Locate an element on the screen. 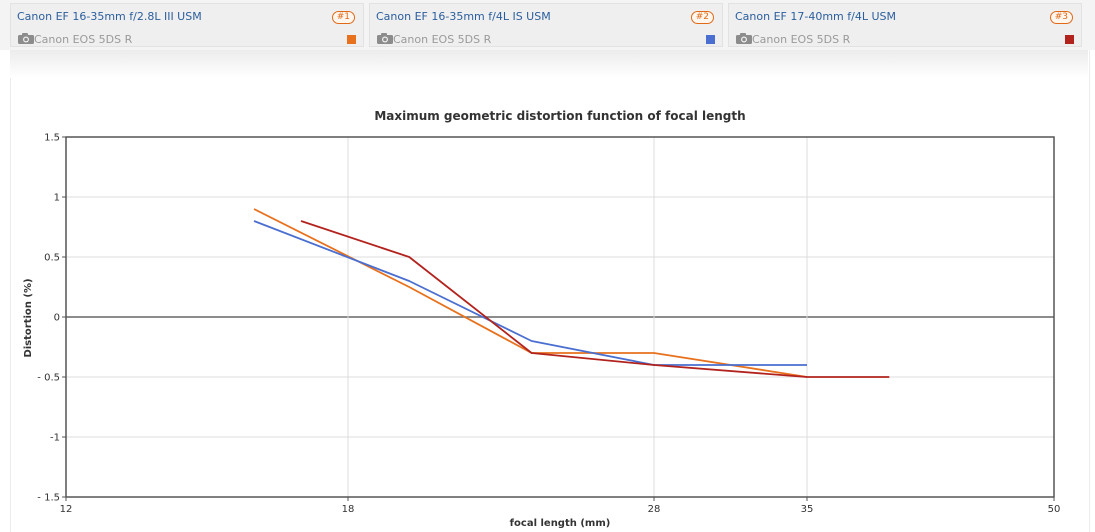 The width and height of the screenshot is (1095, 532). lens-badge: #2 is located at coordinates (702, 17).